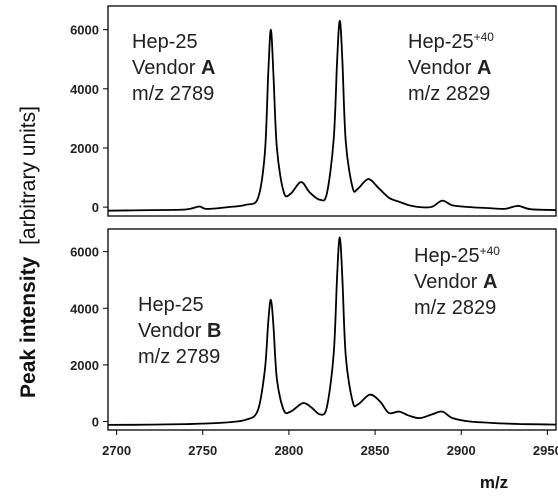  Describe the element at coordinates (494, 482) in the screenshot. I see `x-axis-label: m/z` at that location.